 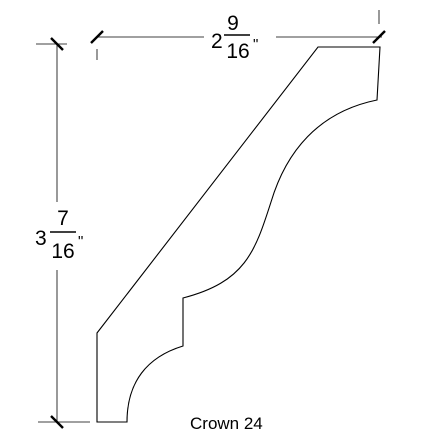 I want to click on width-dimension: 2 9 16 ", so click(x=238, y=36).